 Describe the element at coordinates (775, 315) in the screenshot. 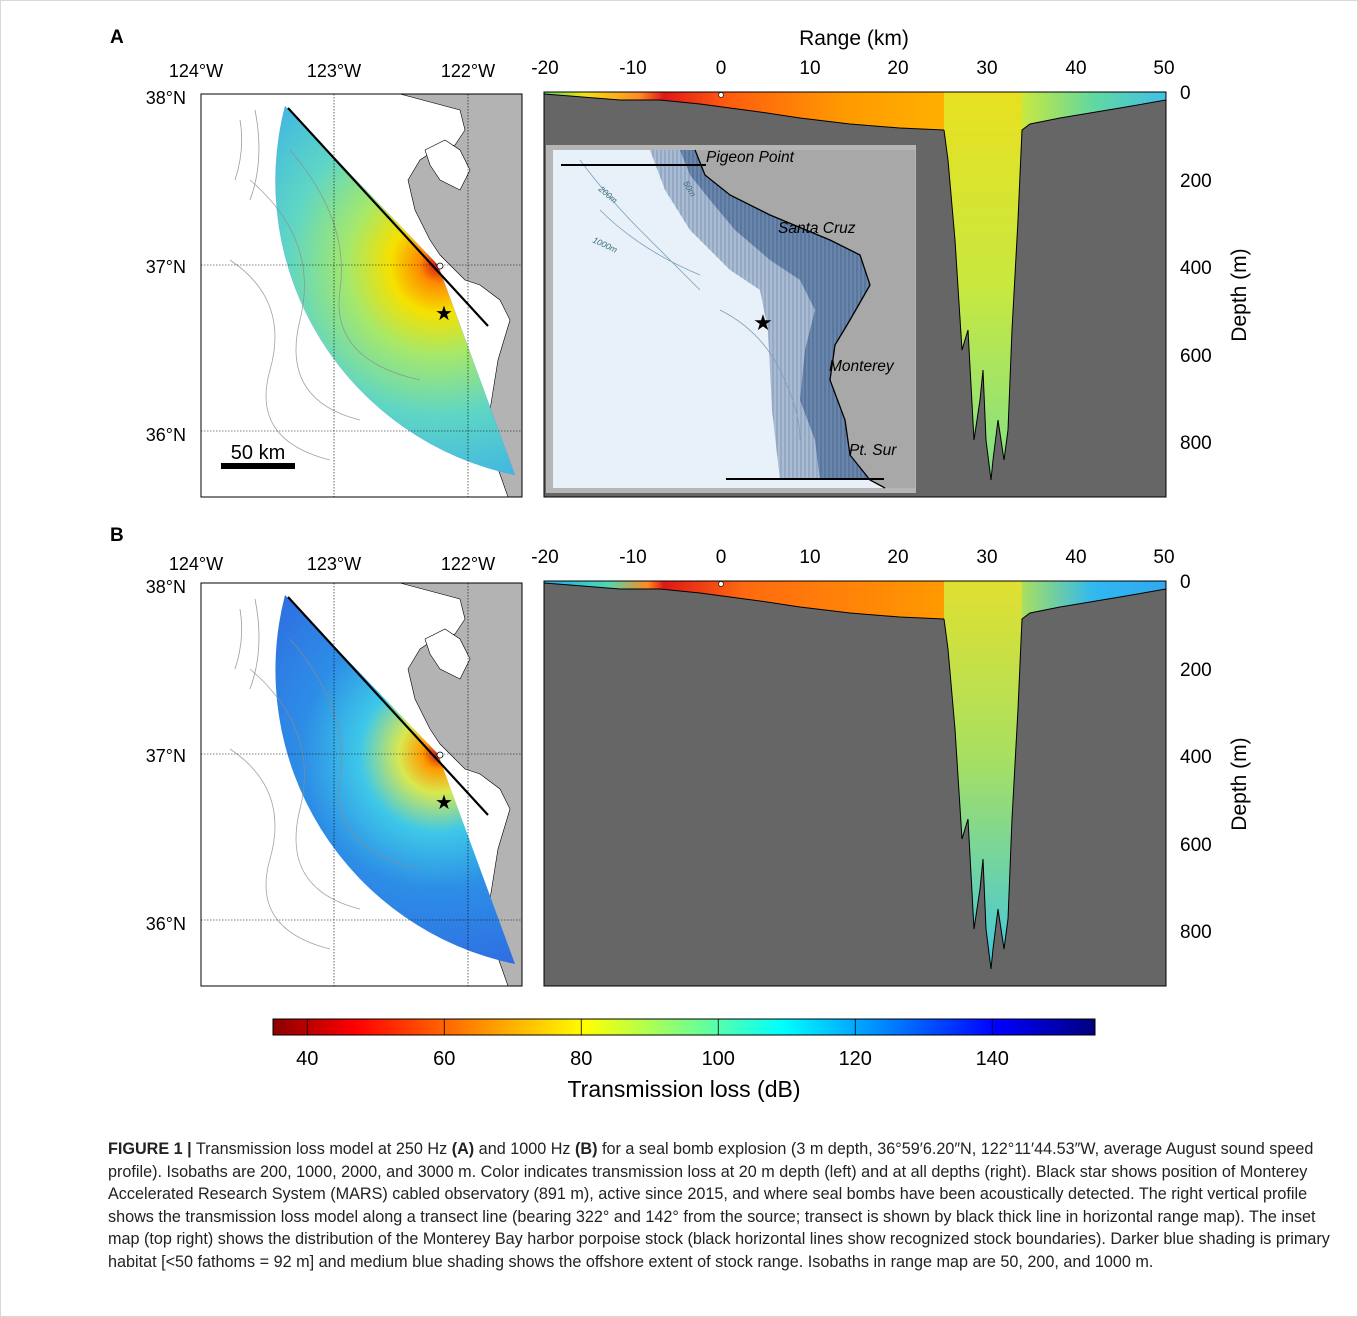

I see `inset-primary-habitat` at that location.